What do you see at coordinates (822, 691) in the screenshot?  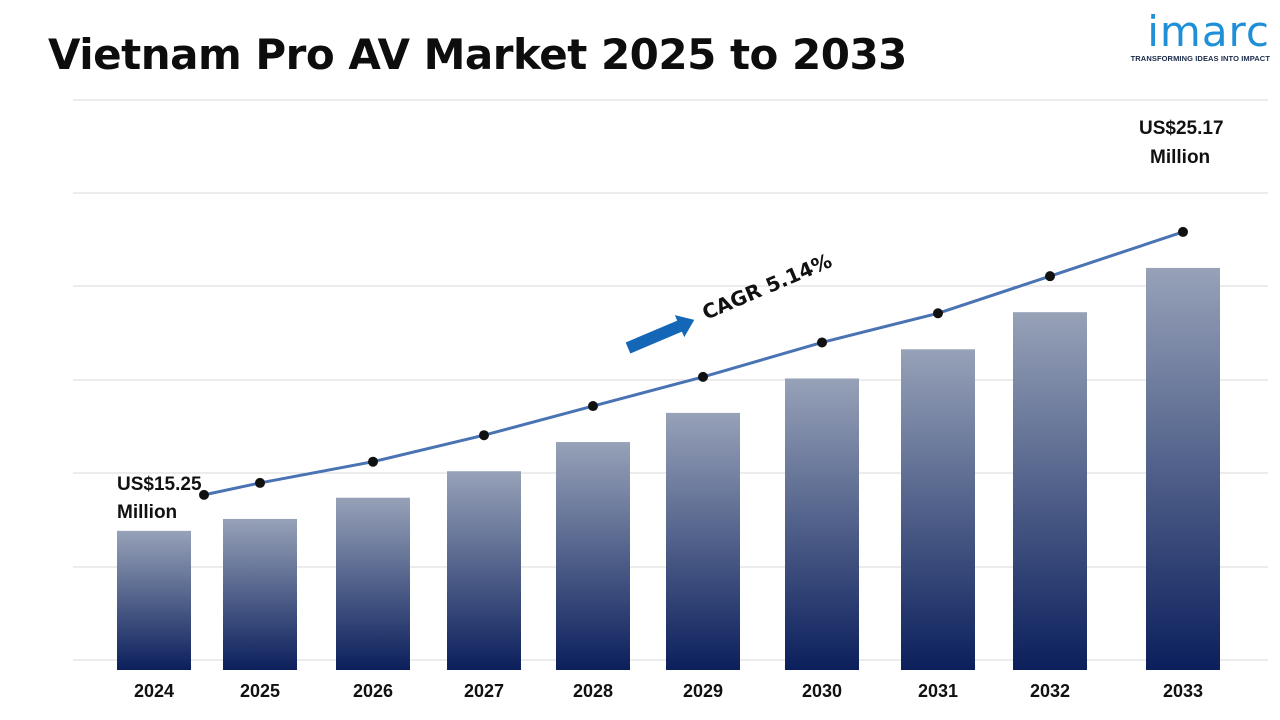 I see `x-tick-2030: 2030` at bounding box center [822, 691].